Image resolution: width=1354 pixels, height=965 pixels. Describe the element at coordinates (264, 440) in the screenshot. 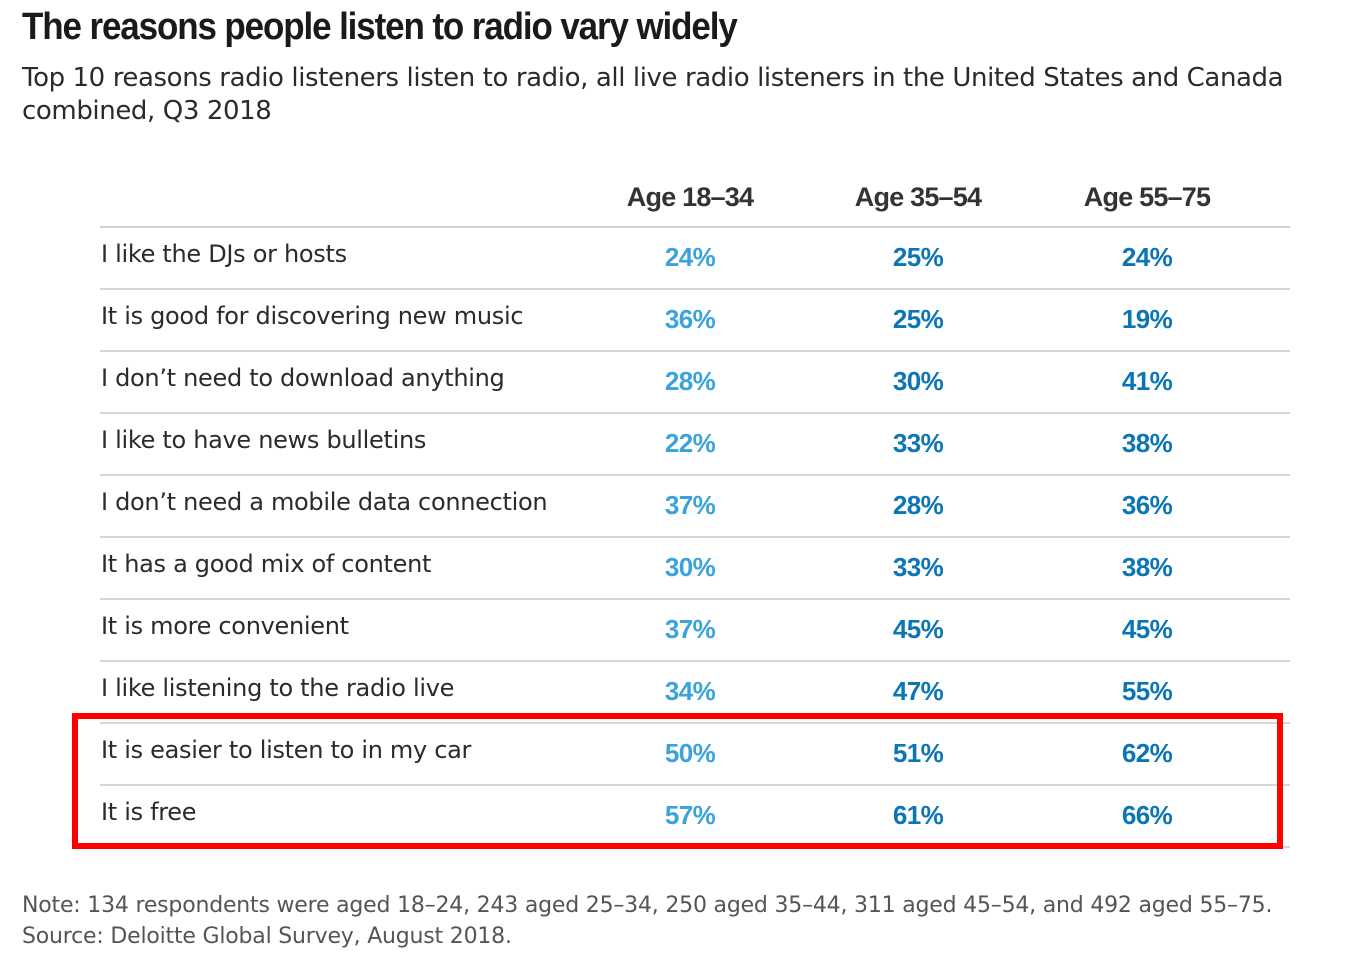

I see `row-label: I like to have news bulletins` at that location.